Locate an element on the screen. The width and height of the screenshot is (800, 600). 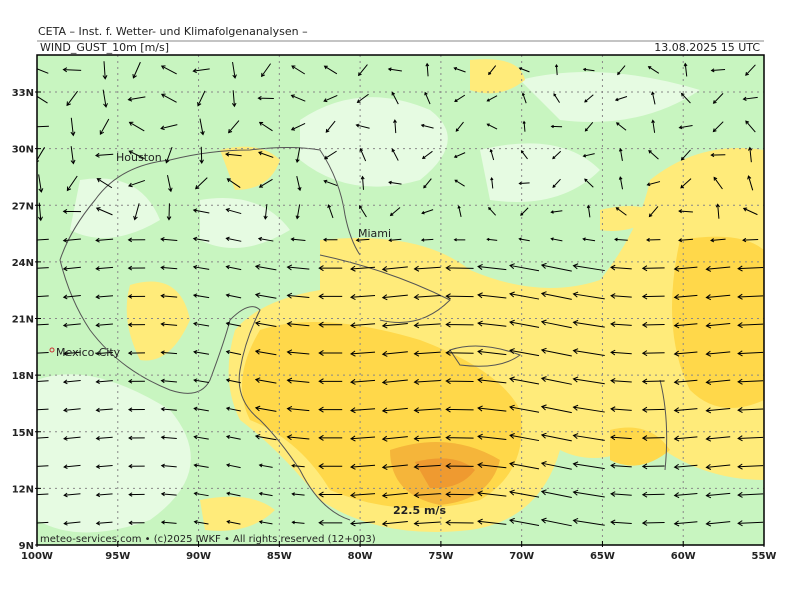
lat-label: 15N is located at coordinates (23, 433).